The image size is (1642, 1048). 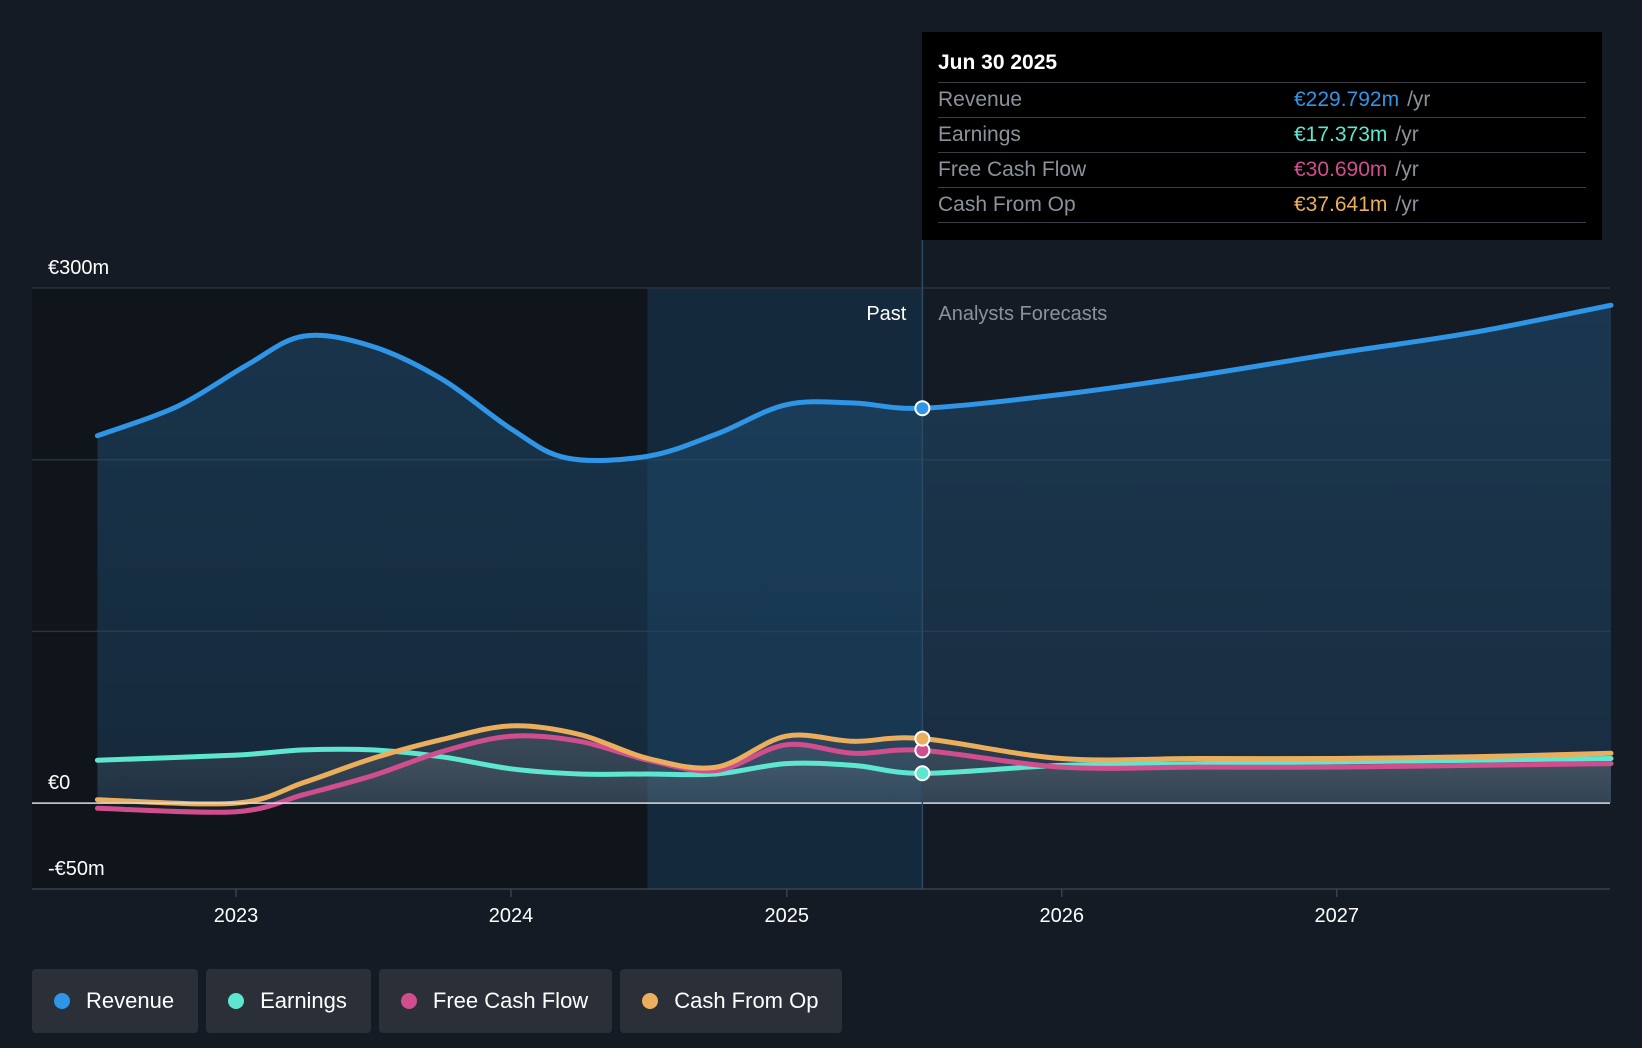 I want to click on x-tick-label: 2027, so click(x=1337, y=916).